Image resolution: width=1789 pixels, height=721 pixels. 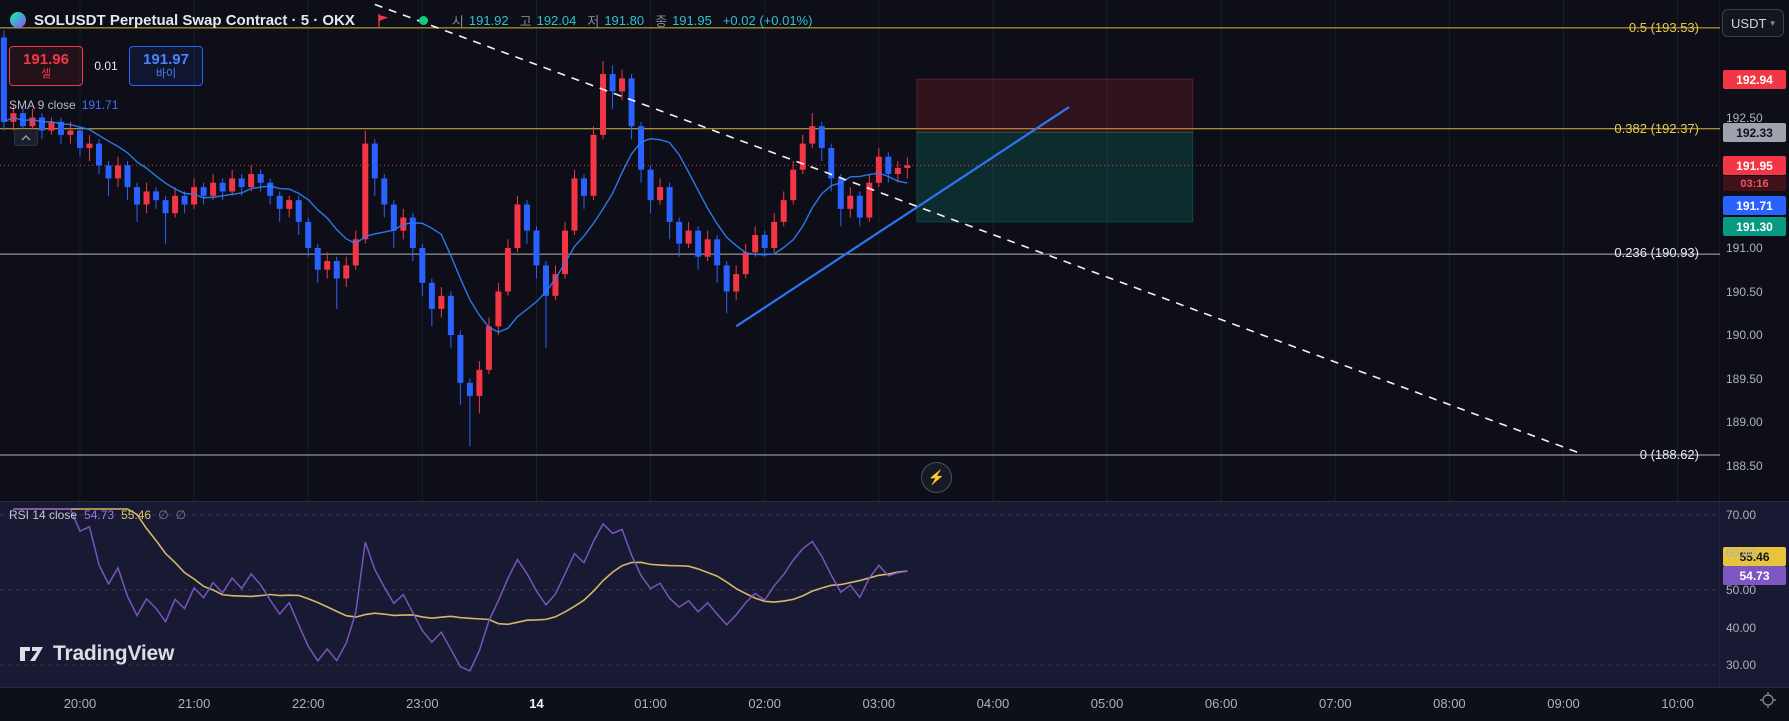 What do you see at coordinates (692, 20) in the screenshot?
I see `close-value: 191.95` at bounding box center [692, 20].